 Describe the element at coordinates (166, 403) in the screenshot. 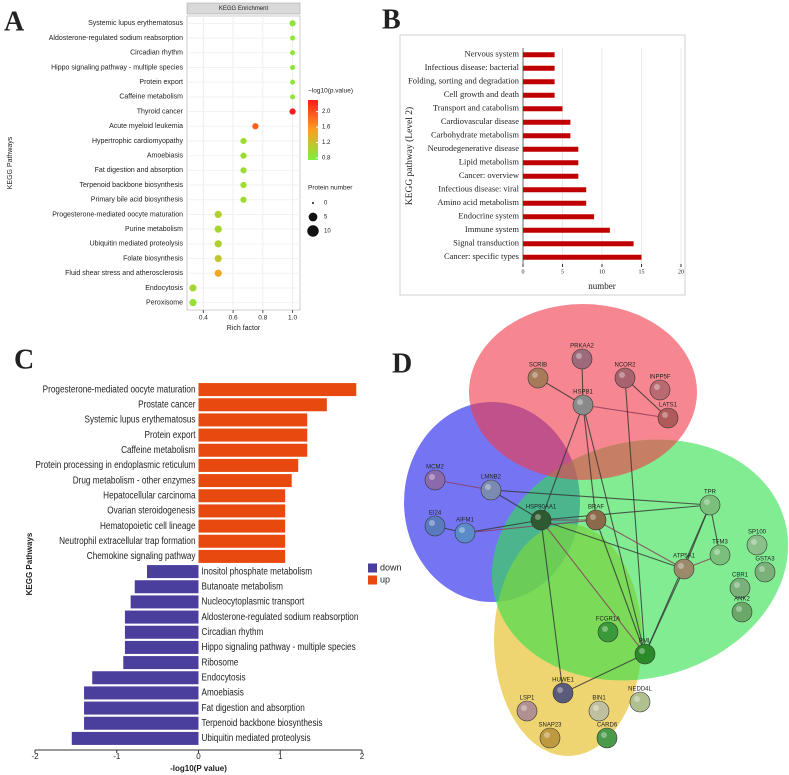

I see `y-tick-label: Prostate cancer` at that location.